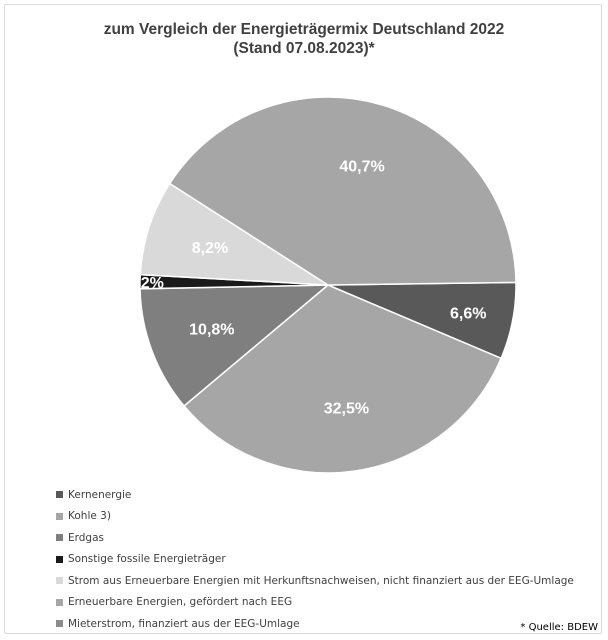 The image size is (608, 640). I want to click on legend-label: Erdgas, so click(86, 537).